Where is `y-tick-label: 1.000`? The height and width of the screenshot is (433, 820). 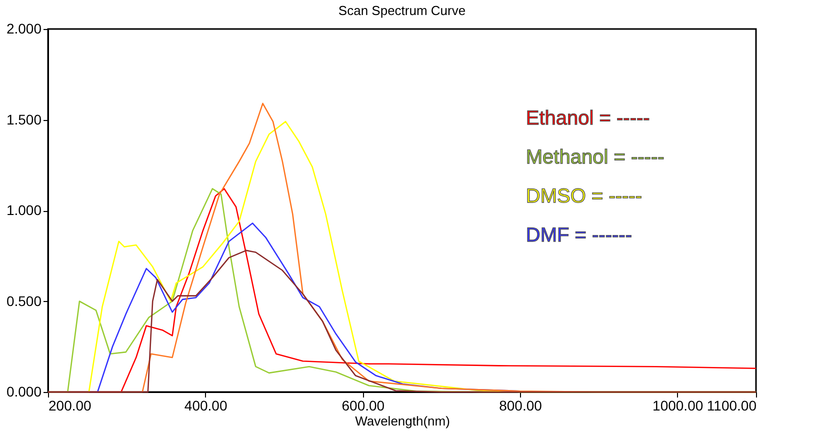 y-tick-label: 1.000 is located at coordinates (24, 210).